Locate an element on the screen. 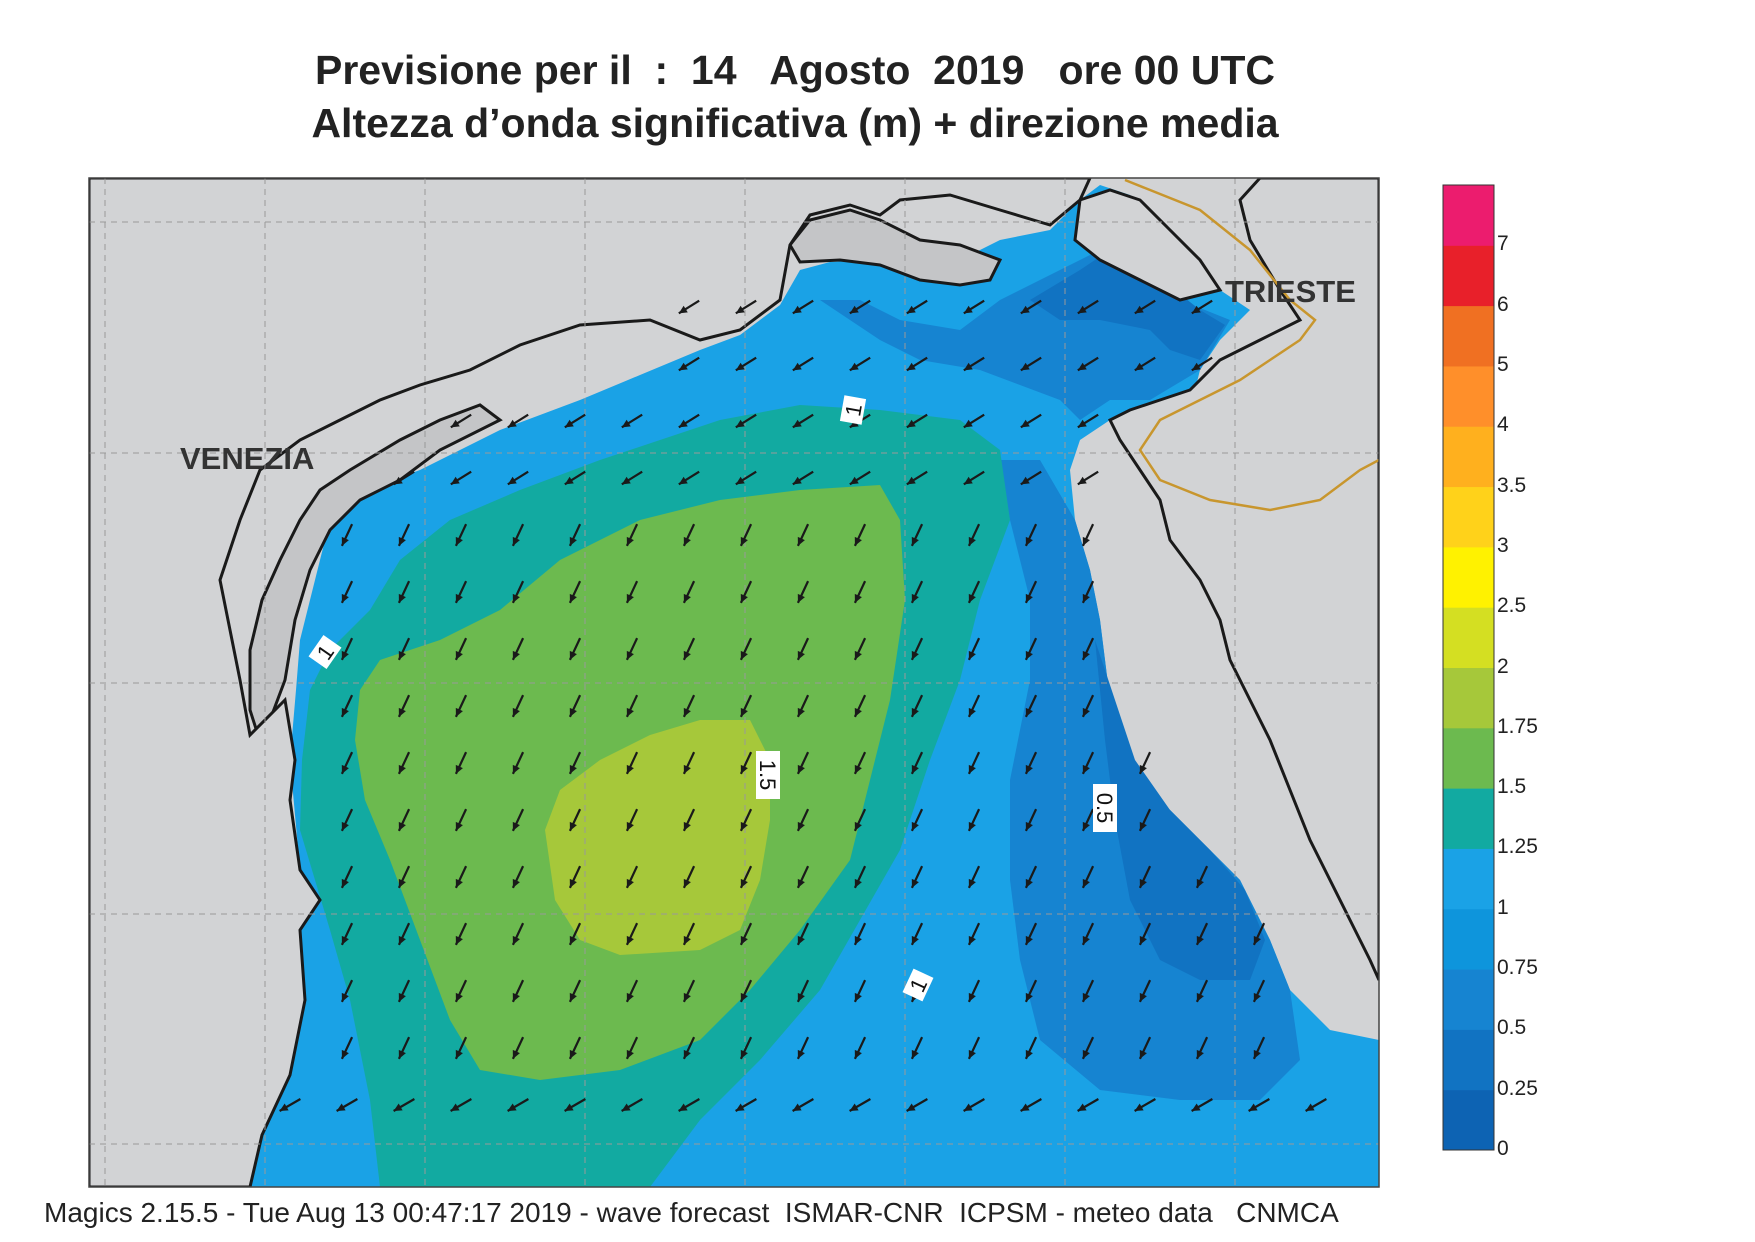 This screenshot has height=1242, width=1755. legend-label: 4 is located at coordinates (1503, 425).